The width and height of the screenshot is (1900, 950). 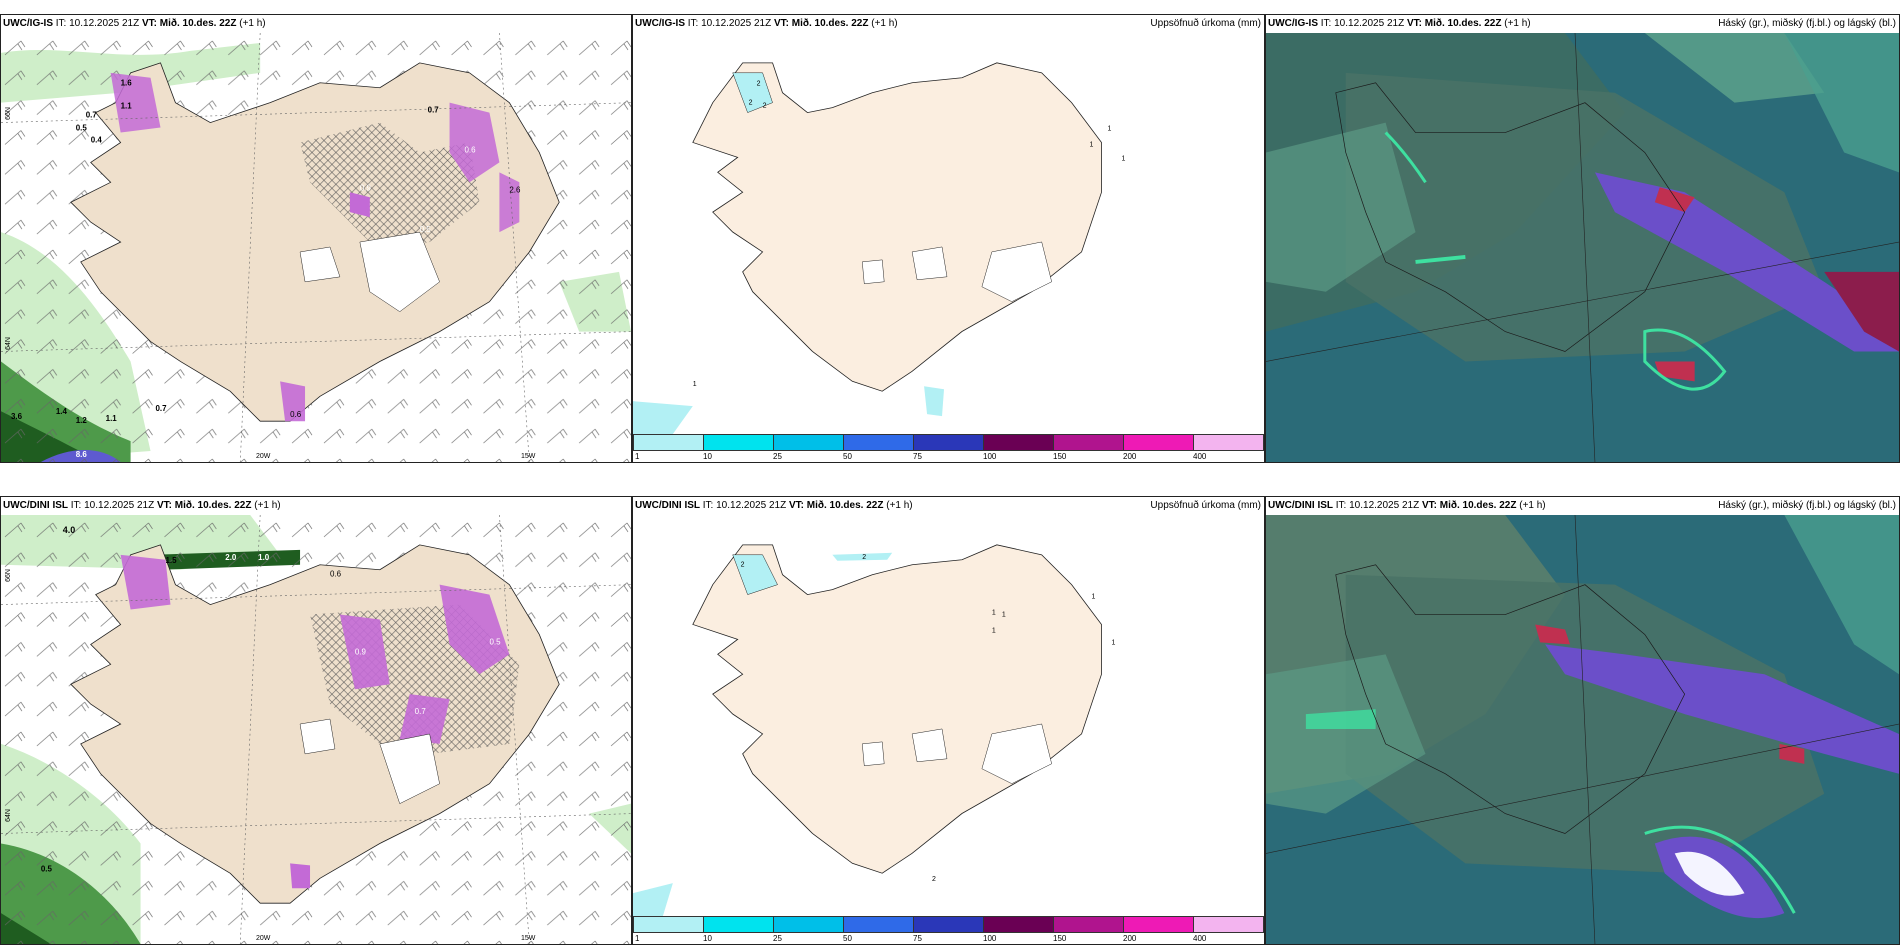 I want to click on value-label: 1.0, so click(x=264, y=557).